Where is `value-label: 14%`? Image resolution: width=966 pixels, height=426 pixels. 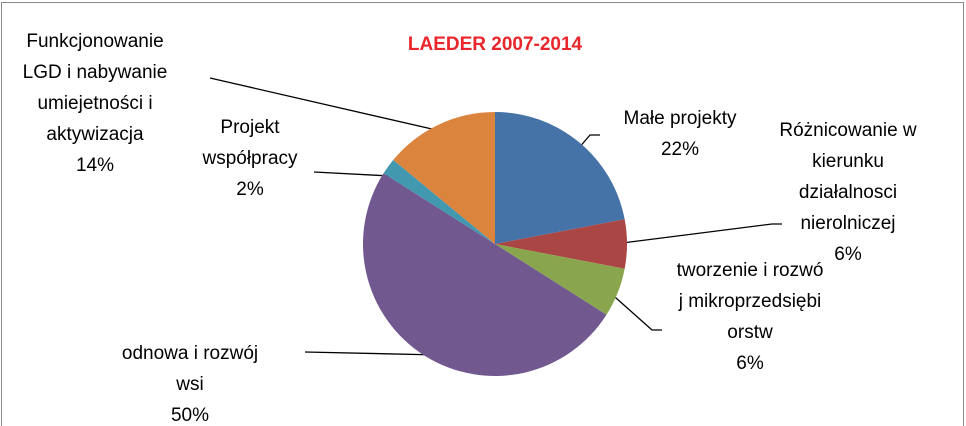
value-label: 14% is located at coordinates (95, 165).